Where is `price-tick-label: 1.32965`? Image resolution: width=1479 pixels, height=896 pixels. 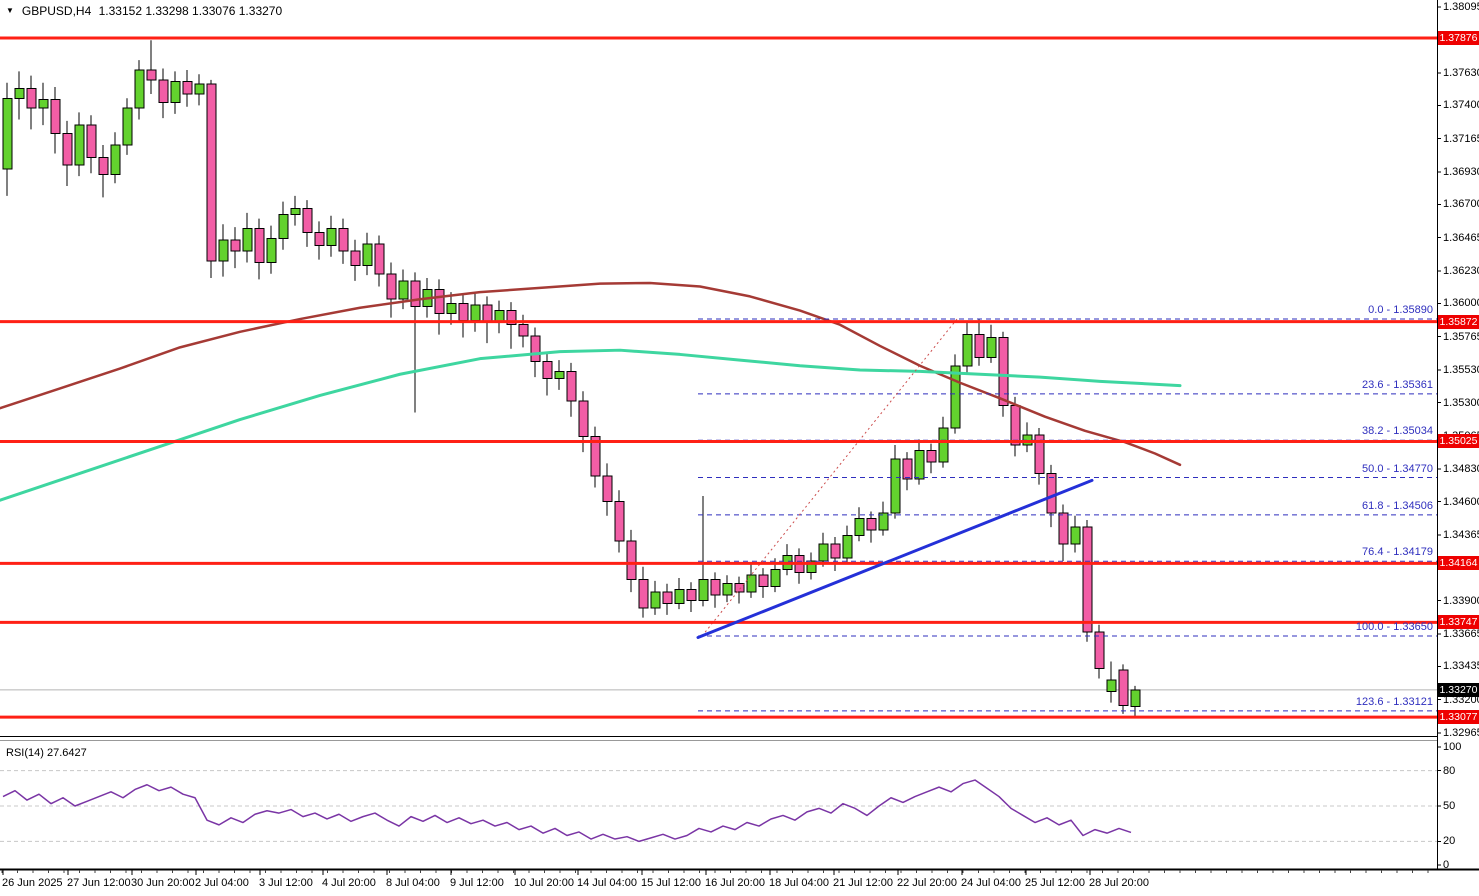 price-tick-label: 1.32965 is located at coordinates (1461, 733).